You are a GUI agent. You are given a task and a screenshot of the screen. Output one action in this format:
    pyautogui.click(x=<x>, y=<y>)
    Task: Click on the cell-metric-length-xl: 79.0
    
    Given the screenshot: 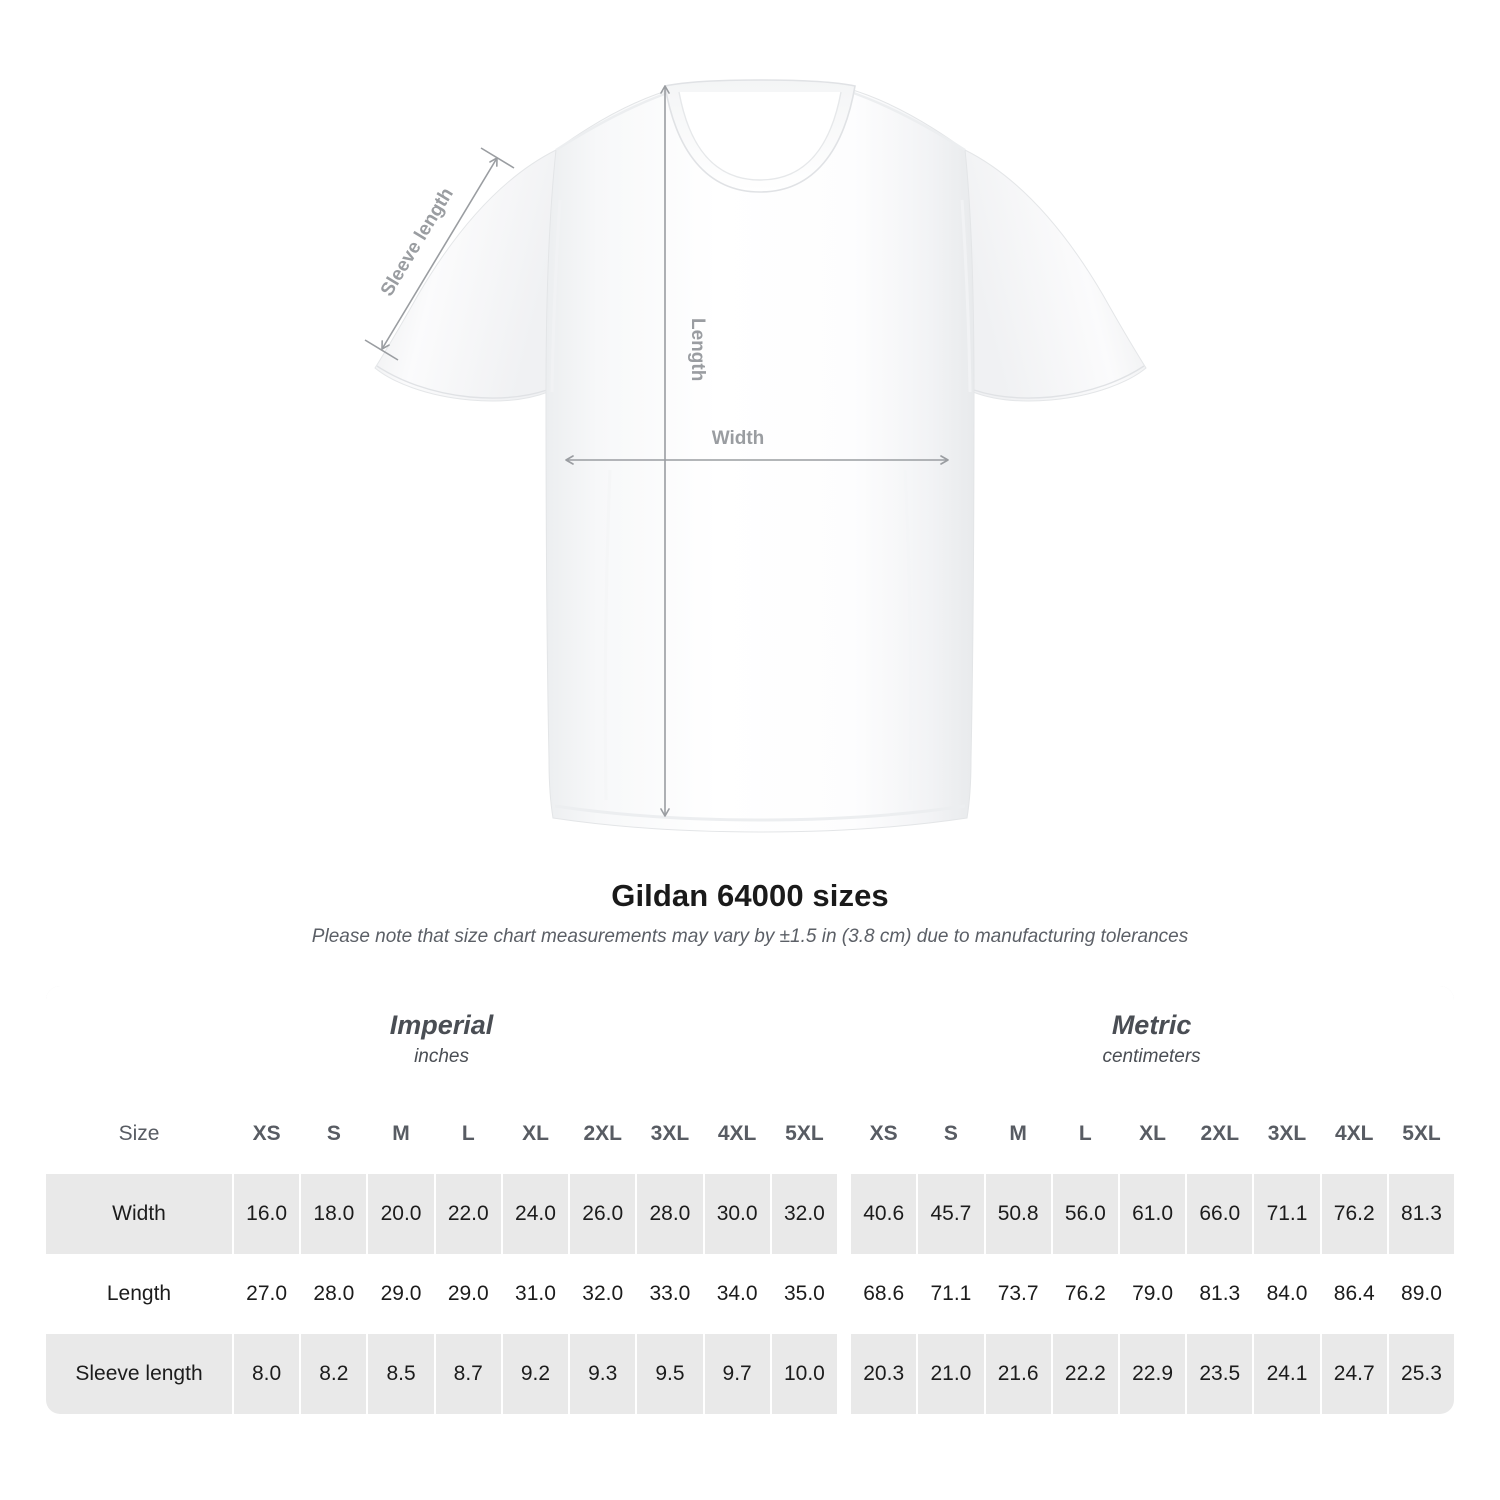 What is the action you would take?
    pyautogui.click(x=1151, y=1294)
    